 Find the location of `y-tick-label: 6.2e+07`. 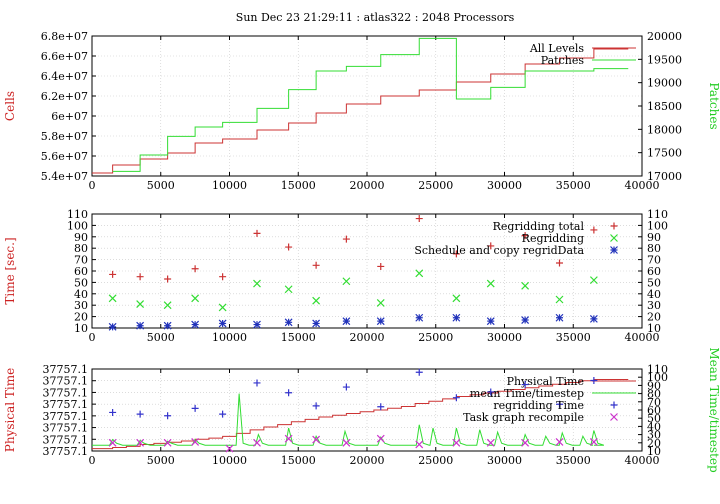

y-tick-label: 6.2e+07 is located at coordinates (64, 96).